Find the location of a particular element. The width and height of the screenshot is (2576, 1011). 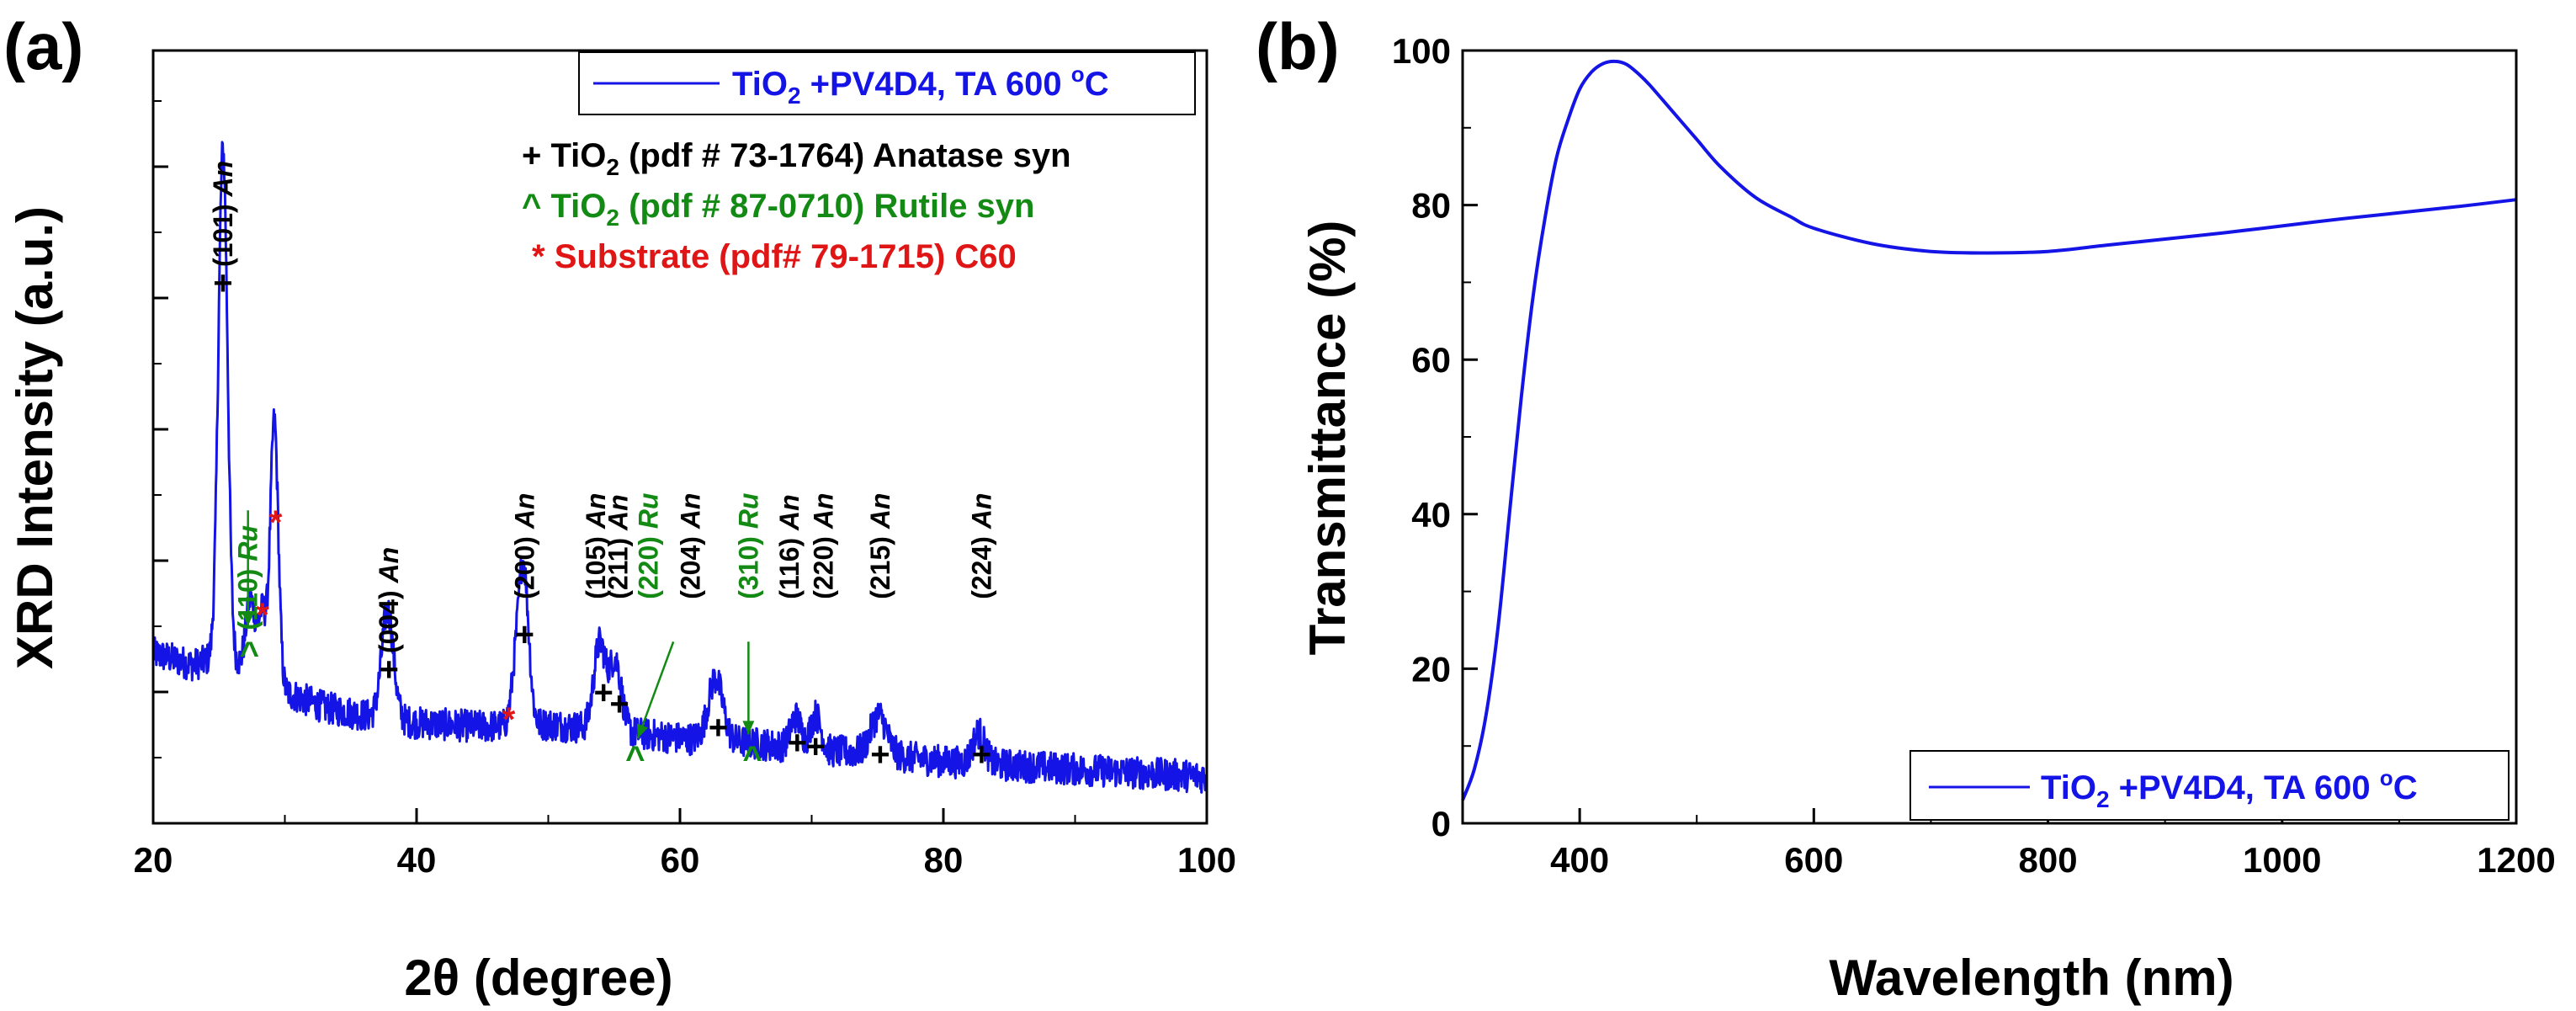

panel-a-x-tick-label: 20 is located at coordinates (153, 860).